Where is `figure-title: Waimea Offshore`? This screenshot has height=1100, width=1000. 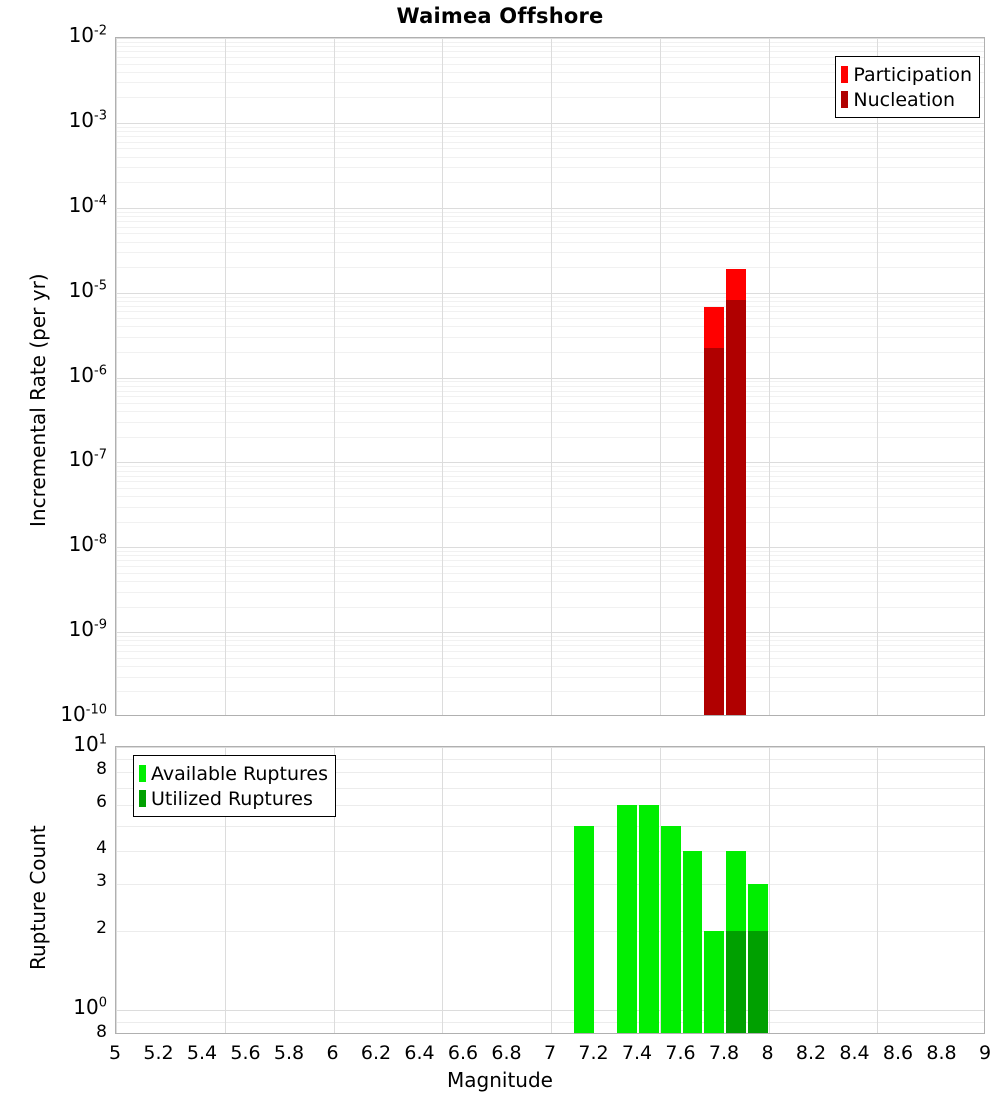
figure-title: Waimea Offshore is located at coordinates (500, 16).